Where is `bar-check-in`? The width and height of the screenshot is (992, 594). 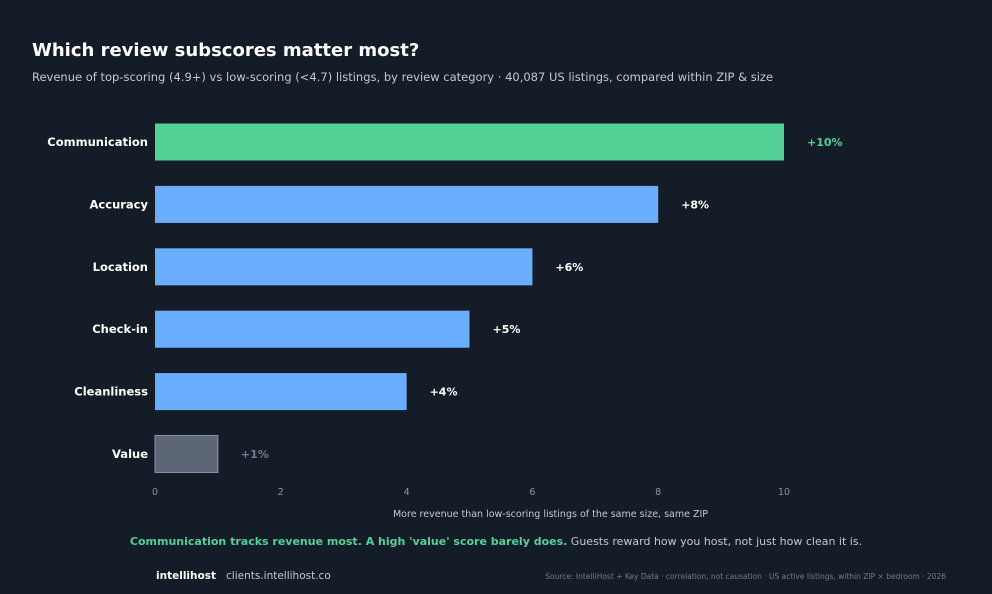 bar-check-in is located at coordinates (312, 329).